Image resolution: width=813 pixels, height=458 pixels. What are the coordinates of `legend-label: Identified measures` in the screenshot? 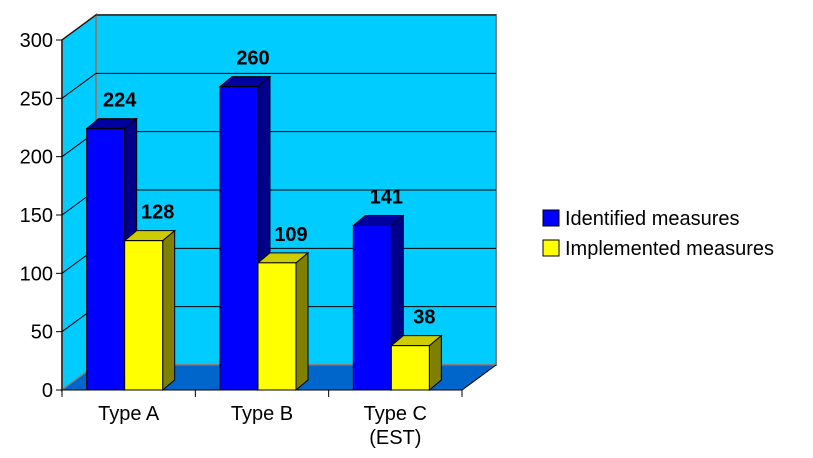 It's located at (652, 219).